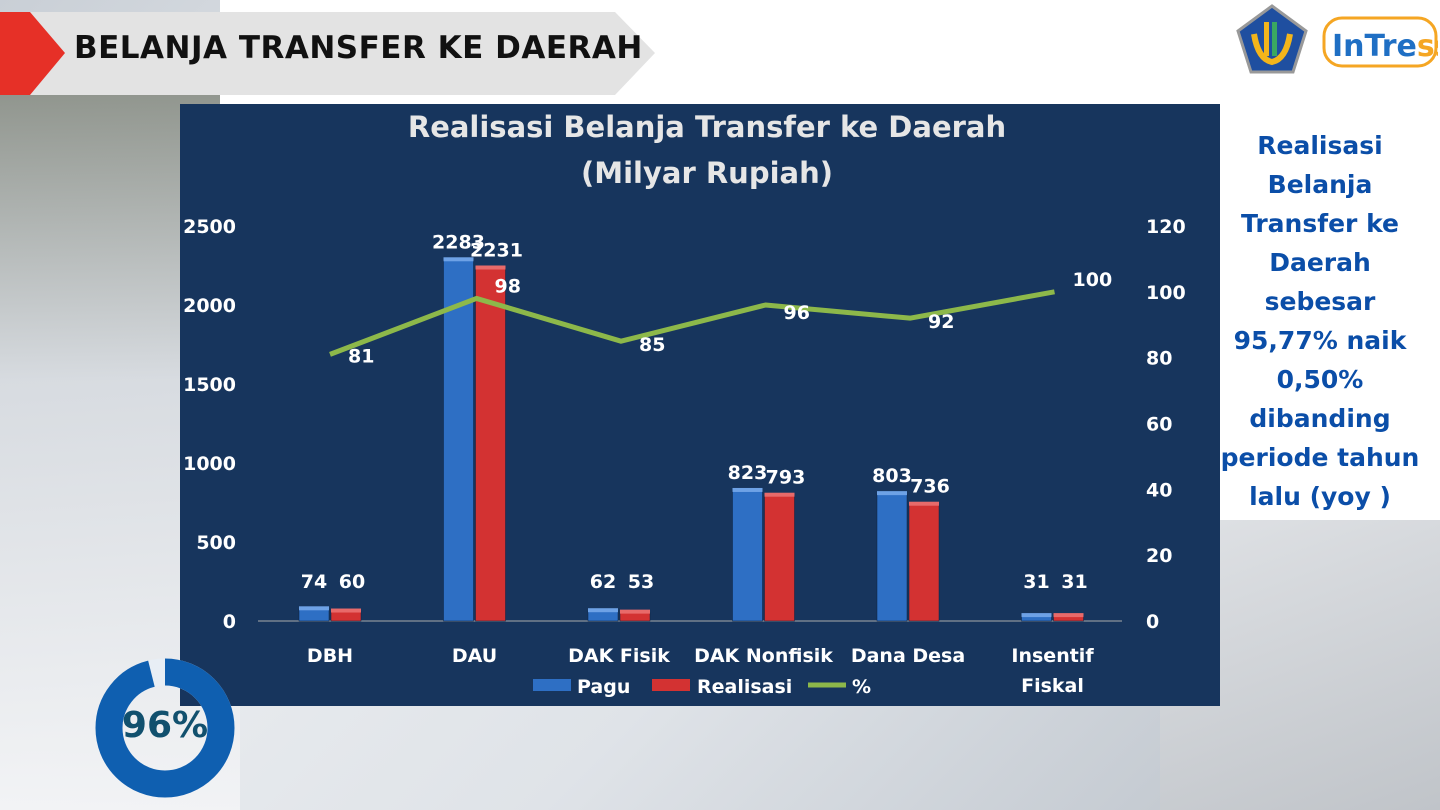 The width and height of the screenshot is (1440, 810). Describe the element at coordinates (352, 582) in the screenshot. I see `data-label-realisasi: 60` at that location.